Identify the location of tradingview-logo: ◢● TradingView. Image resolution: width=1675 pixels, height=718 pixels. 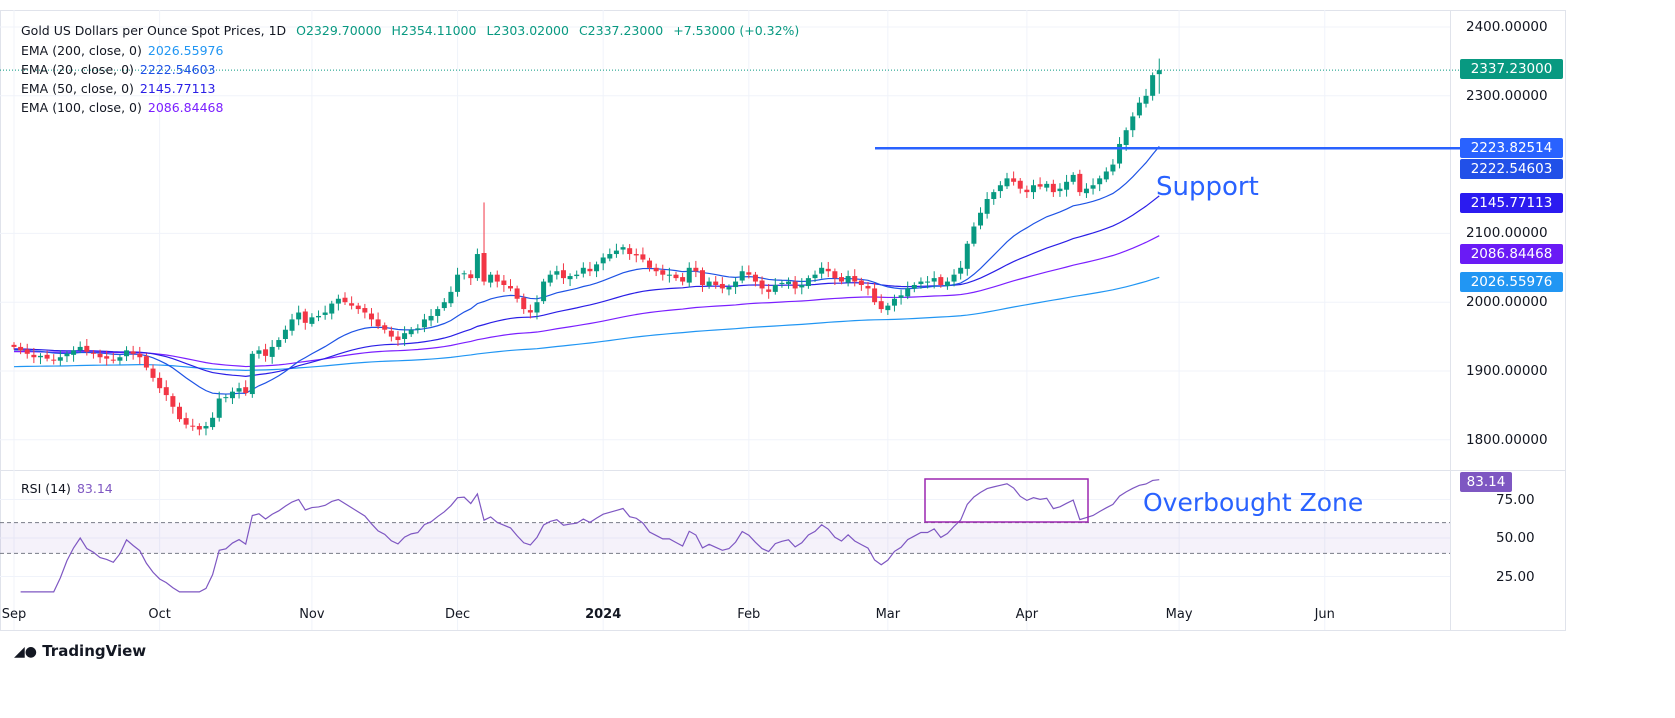
(80, 651).